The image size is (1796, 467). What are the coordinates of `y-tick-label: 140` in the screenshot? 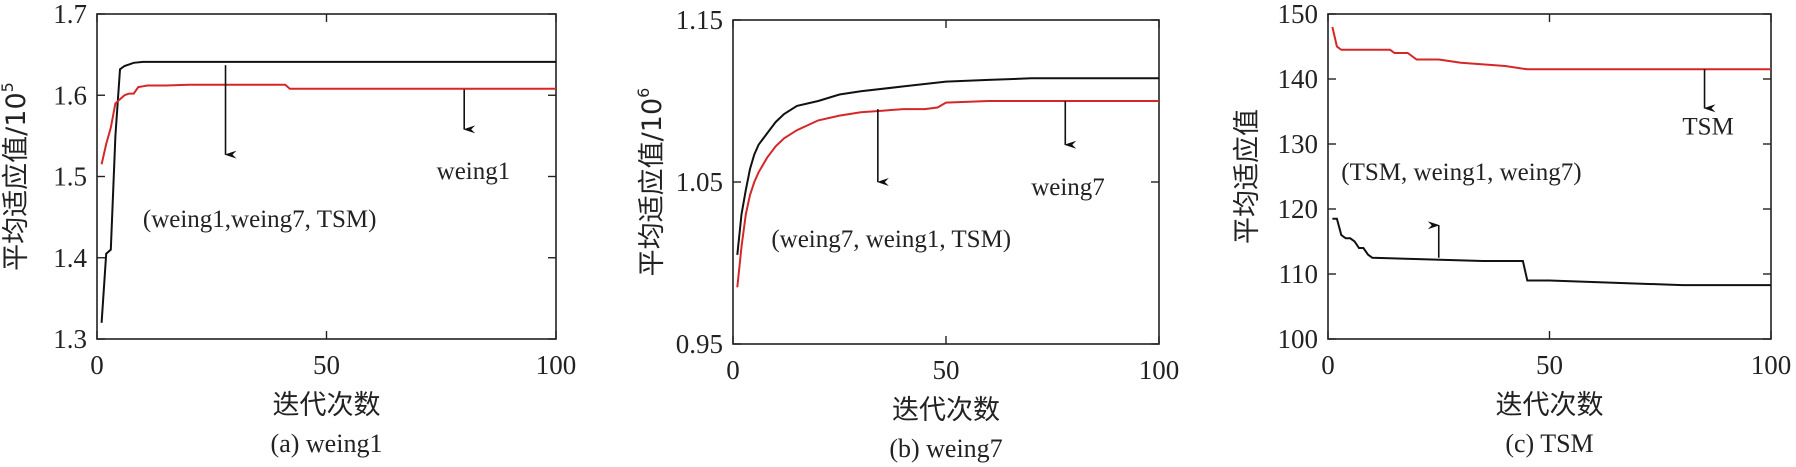 It's located at (1298, 79).